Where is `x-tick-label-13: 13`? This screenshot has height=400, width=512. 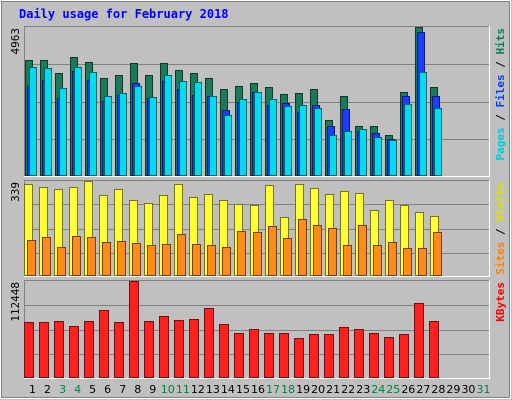
x-tick-label-13: 13 is located at coordinates (213, 389).